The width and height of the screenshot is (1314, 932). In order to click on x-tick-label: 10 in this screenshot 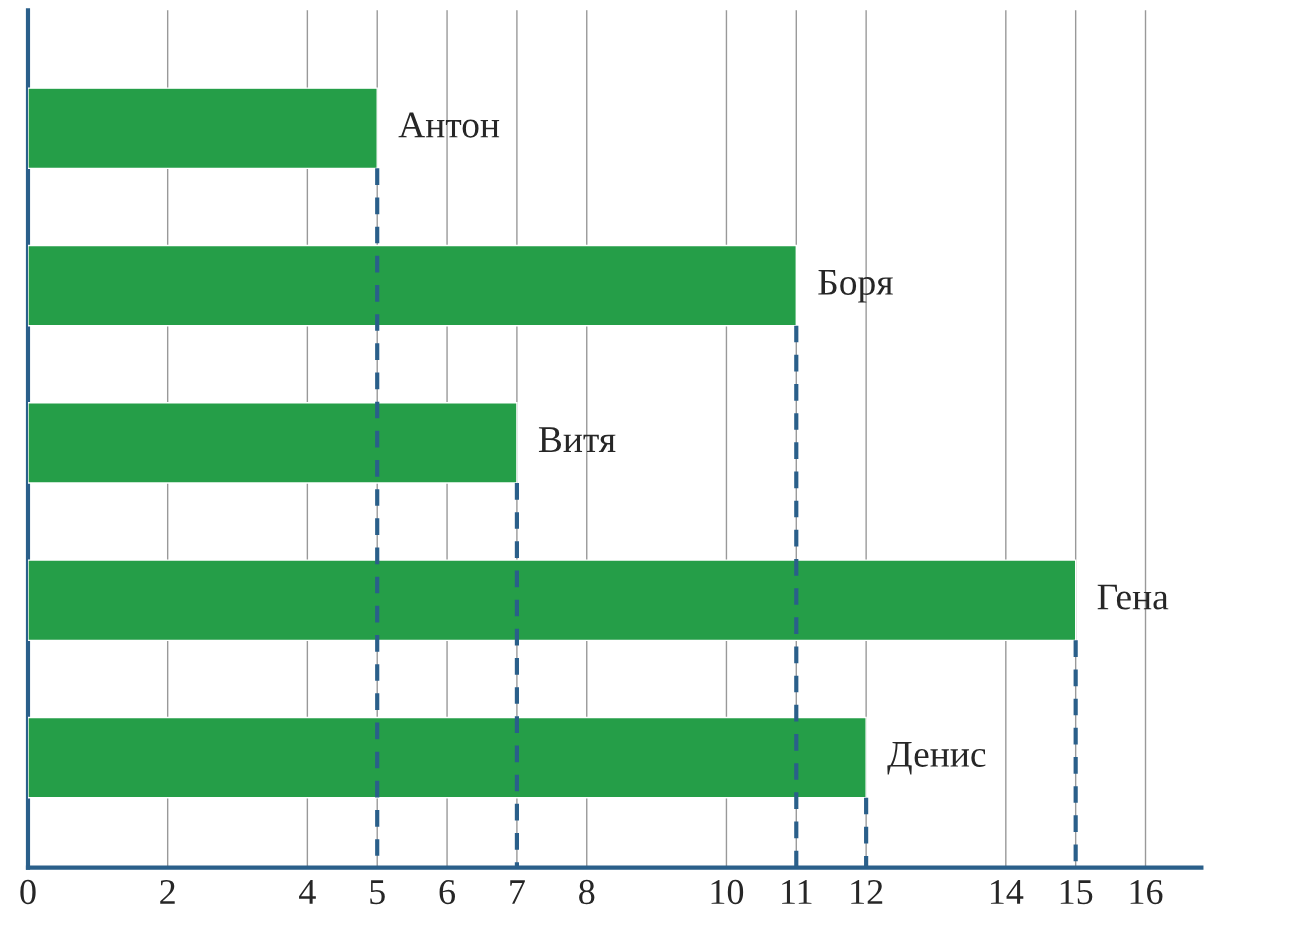, I will do `click(727, 892)`.